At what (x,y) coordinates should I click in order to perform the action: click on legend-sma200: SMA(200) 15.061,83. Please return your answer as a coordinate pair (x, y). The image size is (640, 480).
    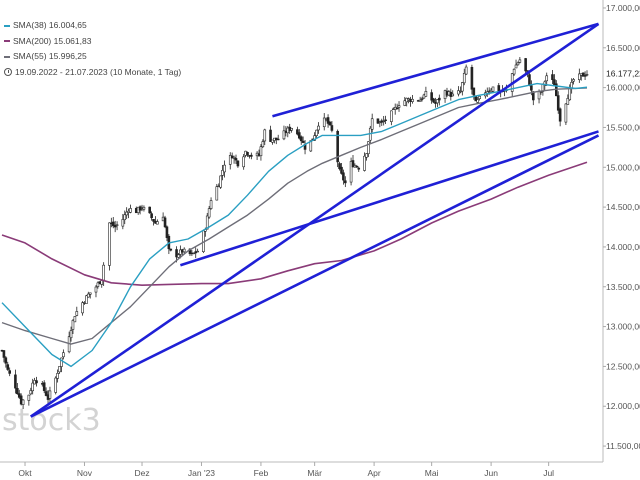
    Looking at the image, I should click on (92, 42).